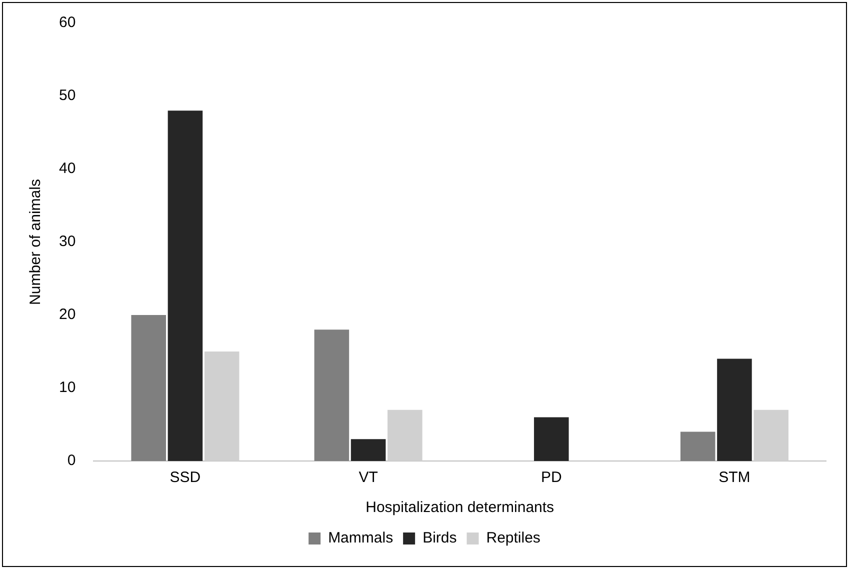 Image resolution: width=851 pixels, height=569 pixels. I want to click on y-tick-label: 0, so click(71, 461).